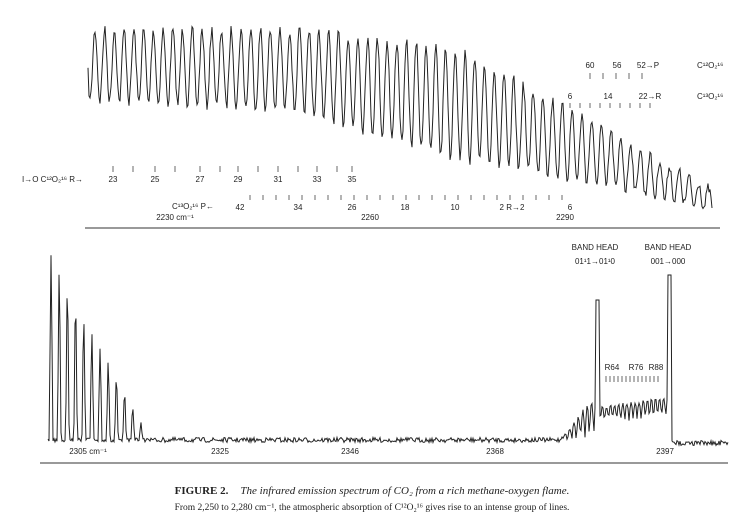 The image size is (744, 522). What do you see at coordinates (648, 65) in the screenshot?
I see `line-number: 52→P` at bounding box center [648, 65].